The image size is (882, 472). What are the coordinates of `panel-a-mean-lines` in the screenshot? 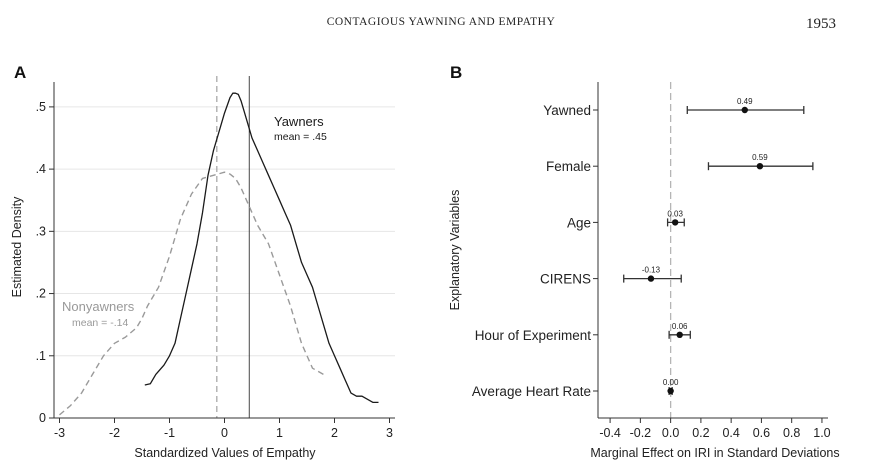 It's located at (233, 247).